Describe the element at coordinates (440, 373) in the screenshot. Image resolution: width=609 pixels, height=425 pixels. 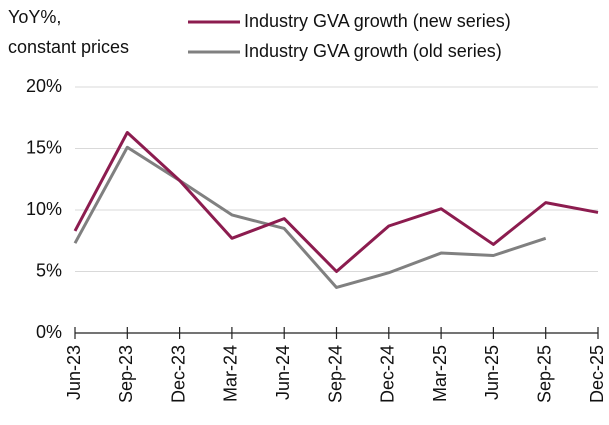
I see `x-tick-label: Mar-25` at that location.